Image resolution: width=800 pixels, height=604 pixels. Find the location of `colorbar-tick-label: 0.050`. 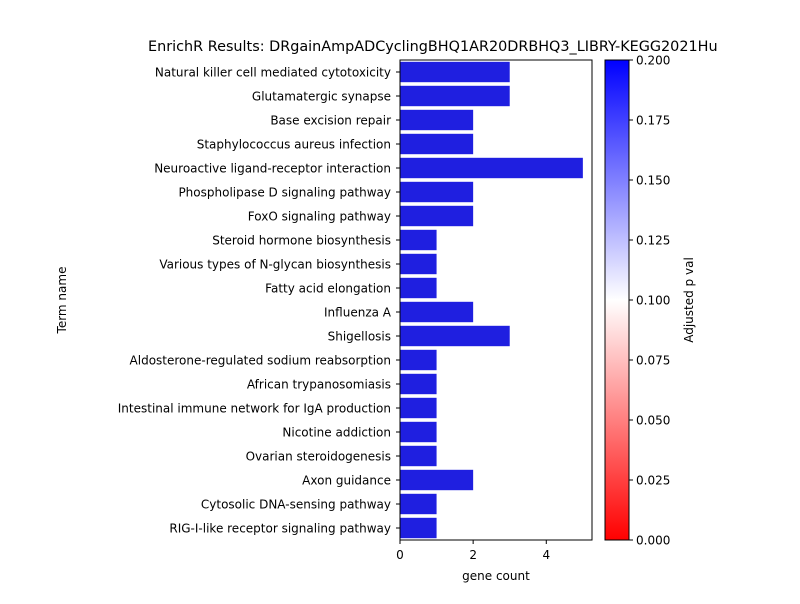

colorbar-tick-label: 0.050 is located at coordinates (653, 421).